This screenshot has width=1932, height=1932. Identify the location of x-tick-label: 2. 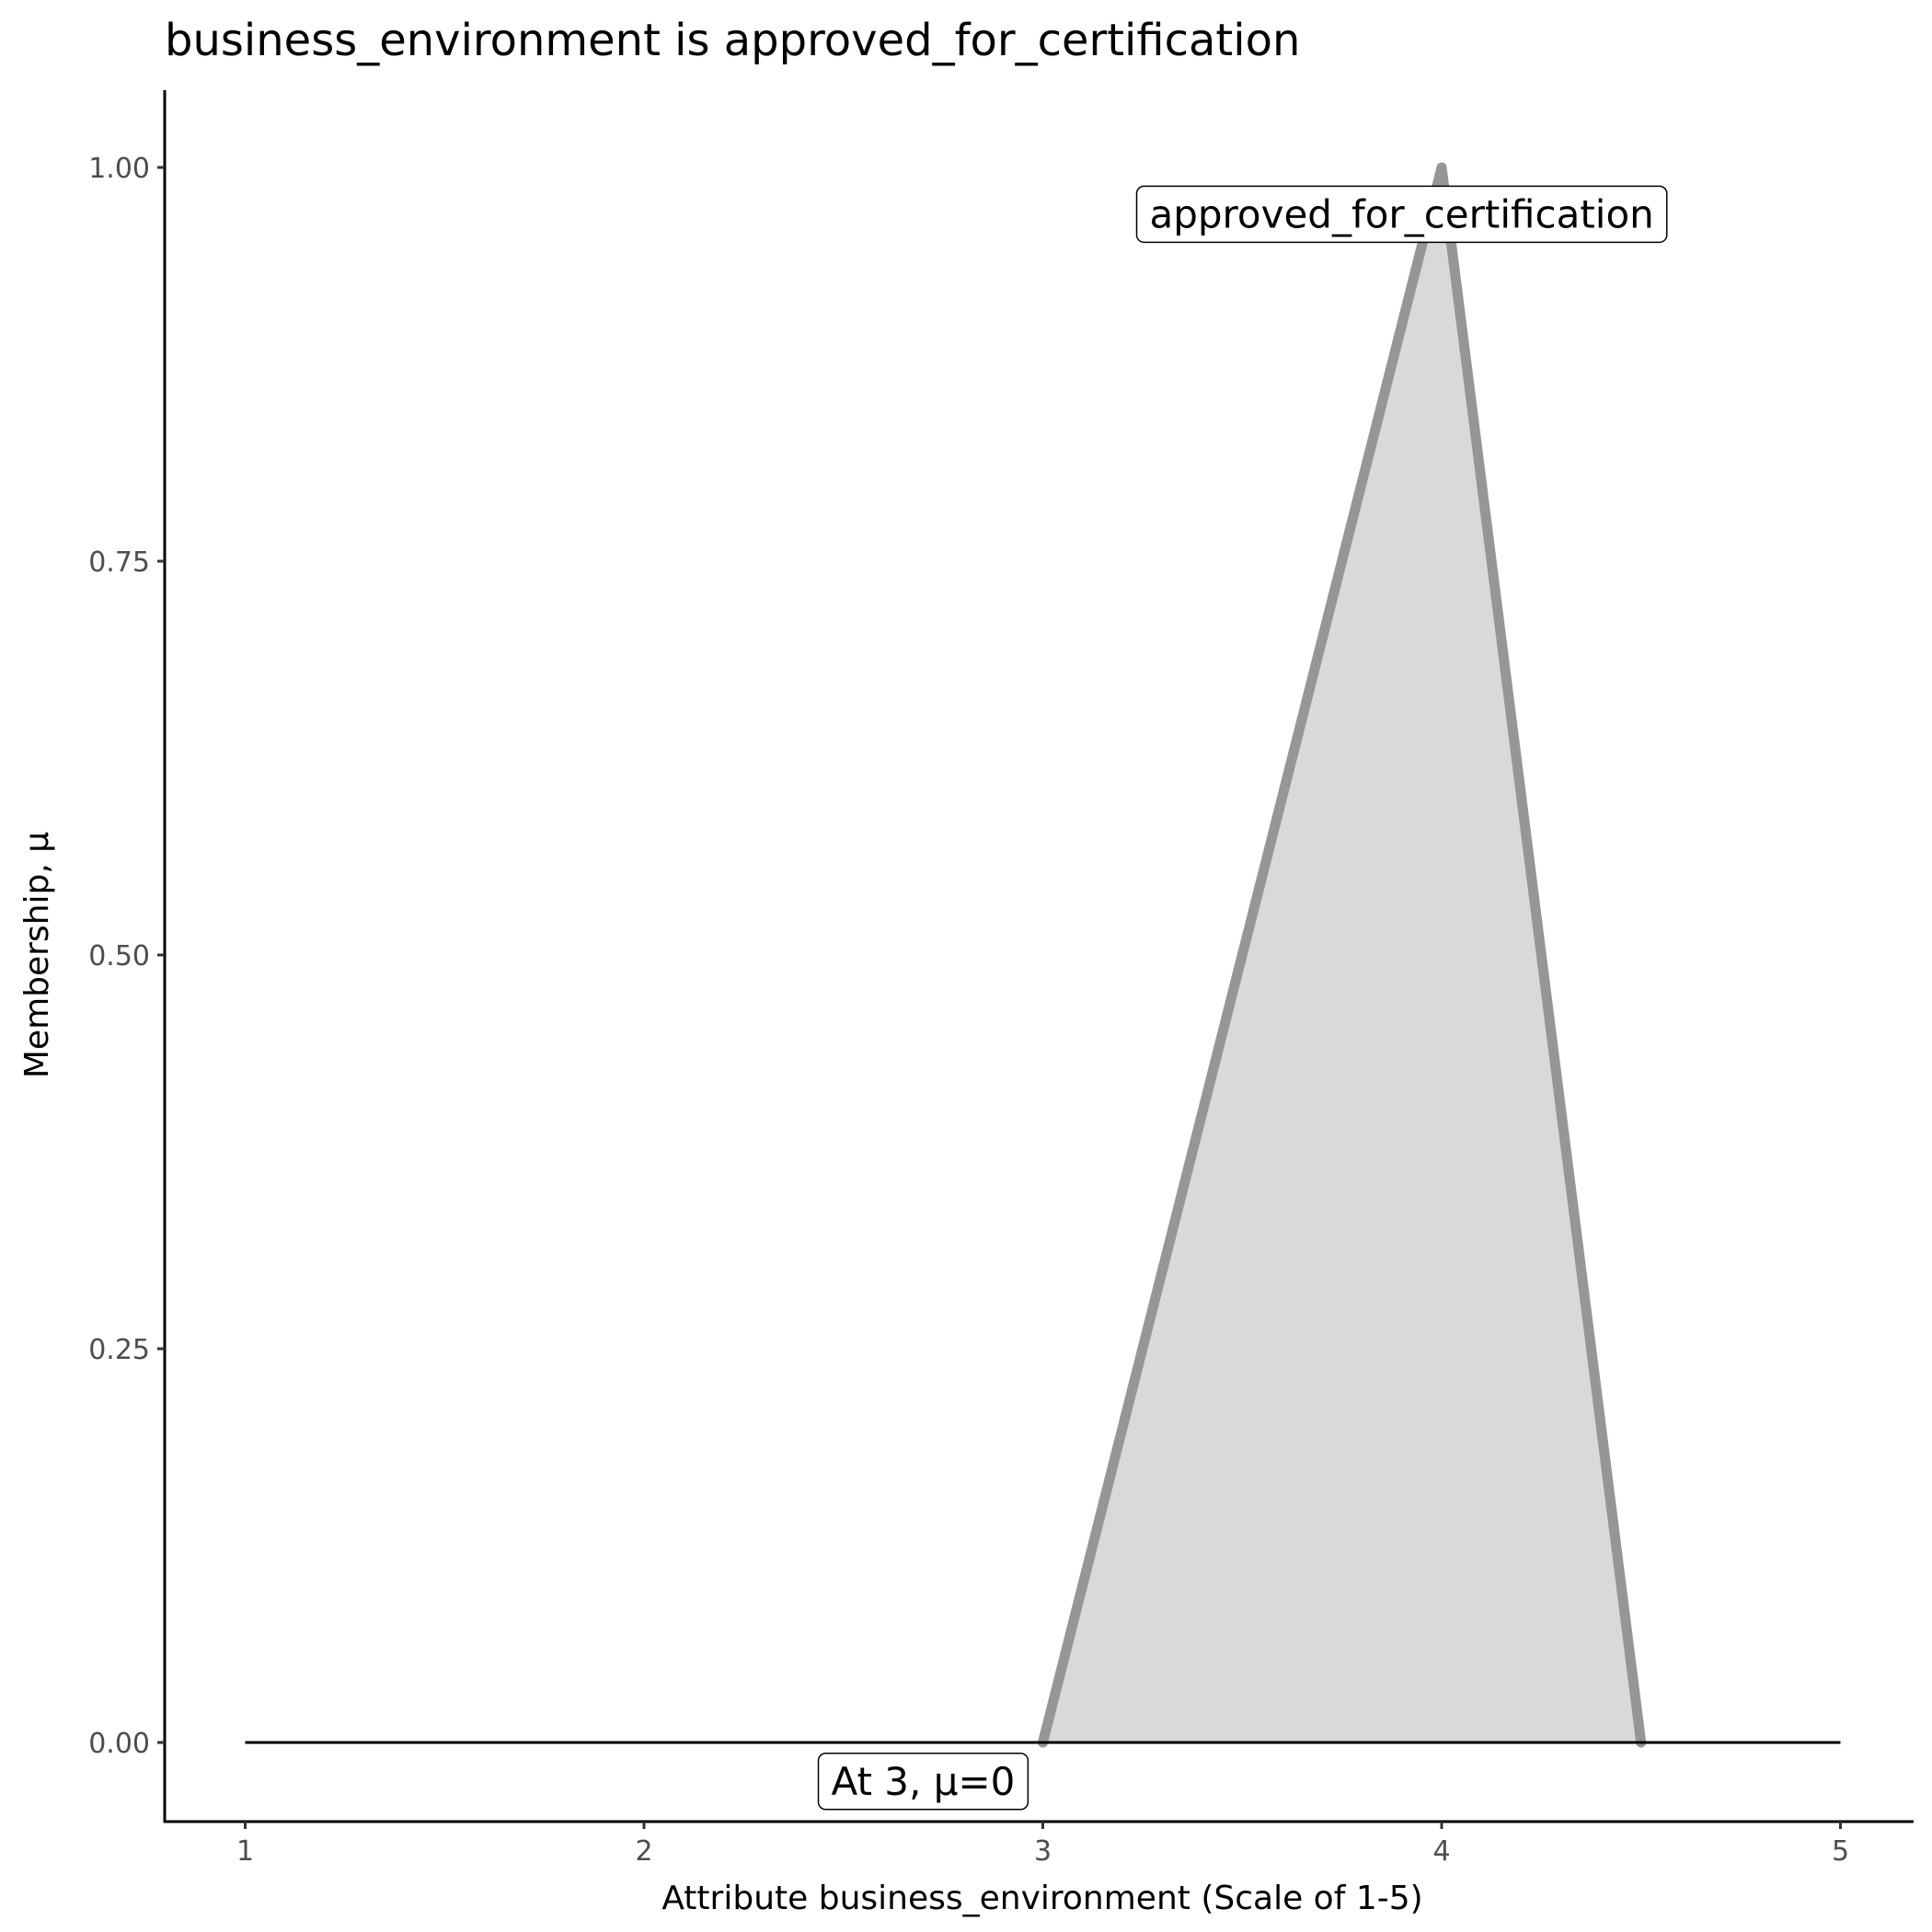
(643, 1851).